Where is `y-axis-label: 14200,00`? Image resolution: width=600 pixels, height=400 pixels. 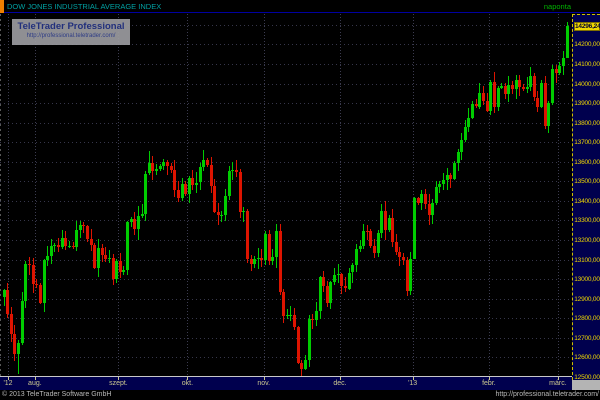 y-axis-label: 14200,00 is located at coordinates (587, 45).